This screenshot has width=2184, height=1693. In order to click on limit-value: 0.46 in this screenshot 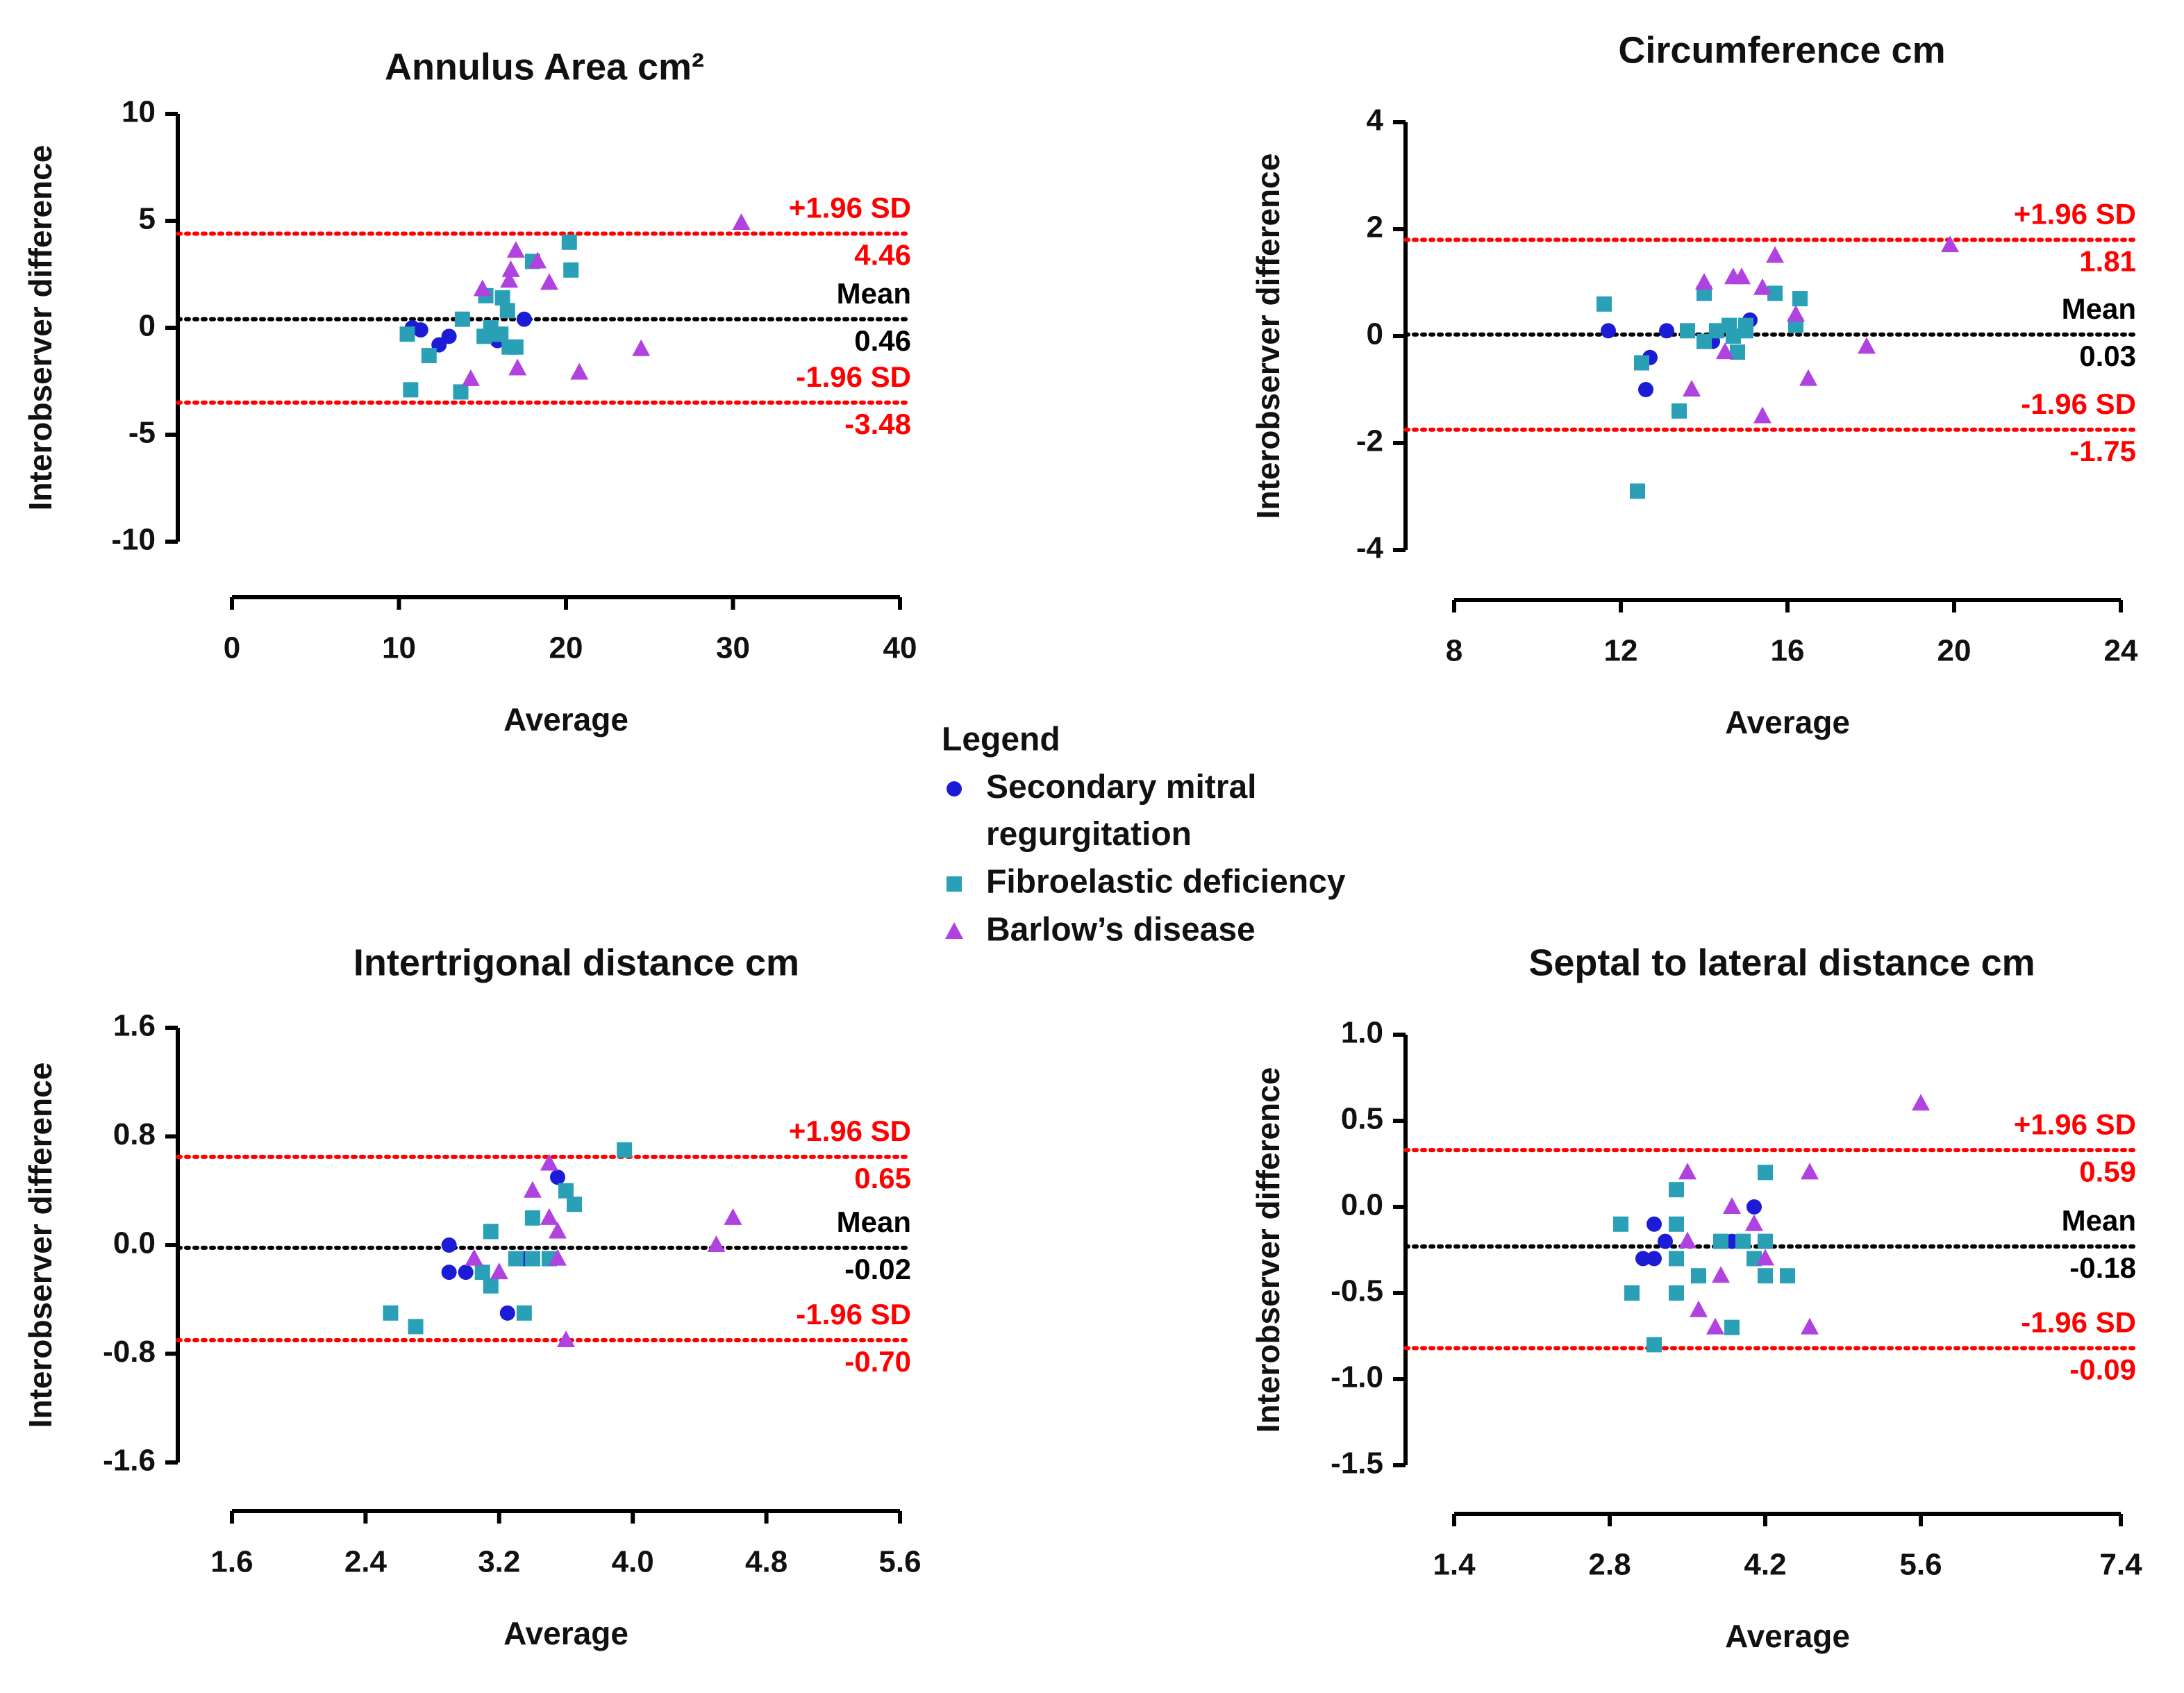, I will do `click(882, 340)`.